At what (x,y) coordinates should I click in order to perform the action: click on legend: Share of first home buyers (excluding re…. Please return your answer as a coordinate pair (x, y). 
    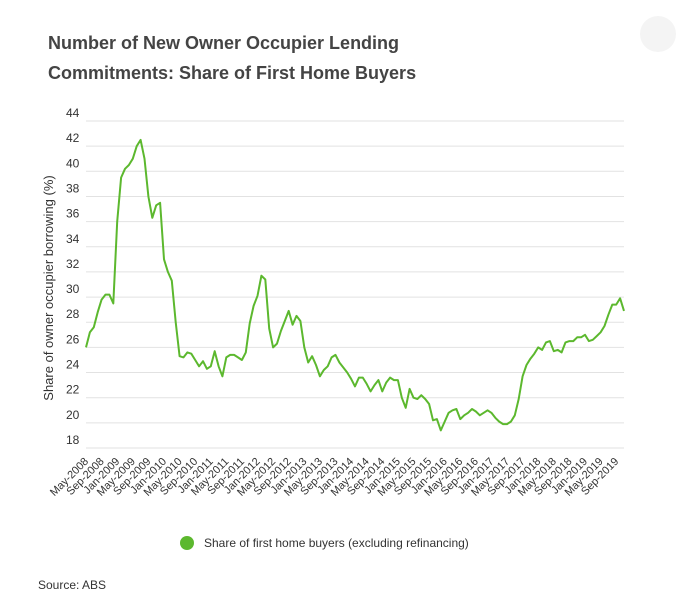
    Looking at the image, I should click on (324, 543).